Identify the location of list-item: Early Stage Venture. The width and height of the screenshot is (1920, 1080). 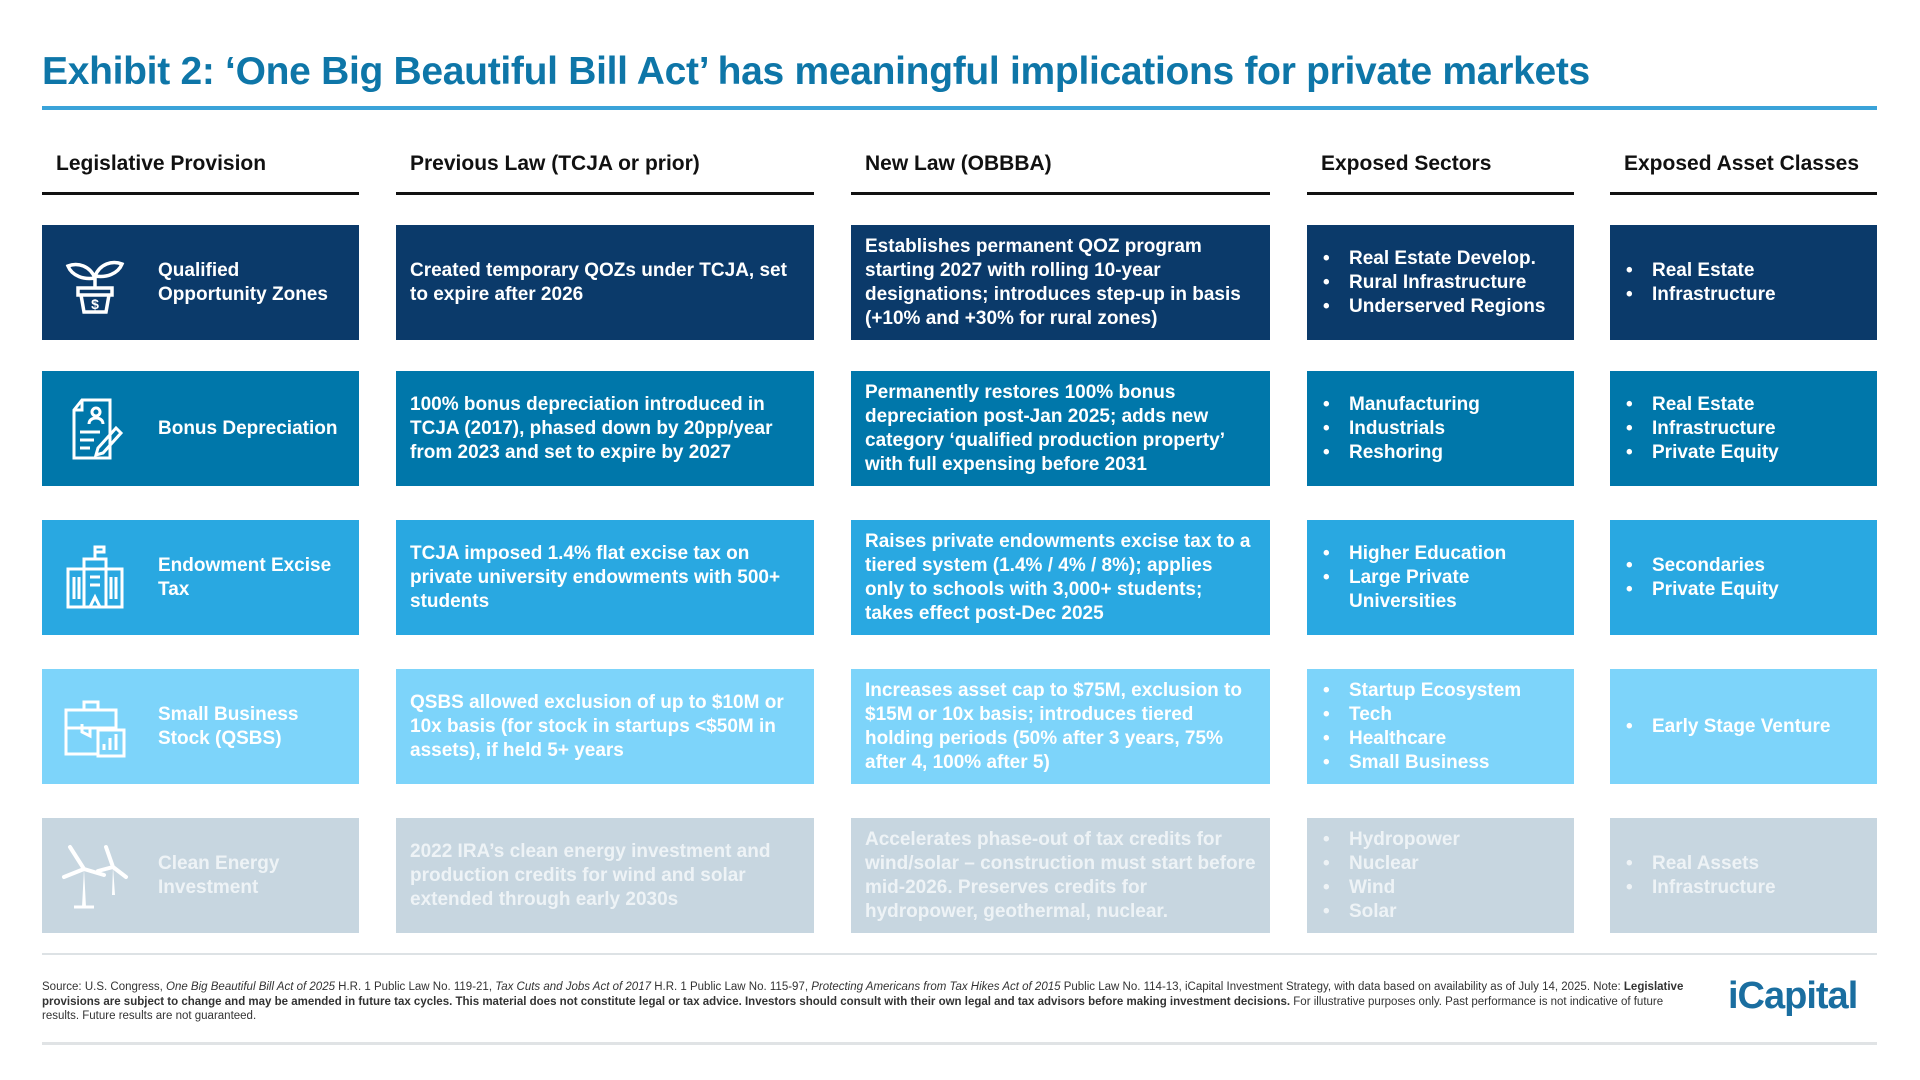
(1727, 727).